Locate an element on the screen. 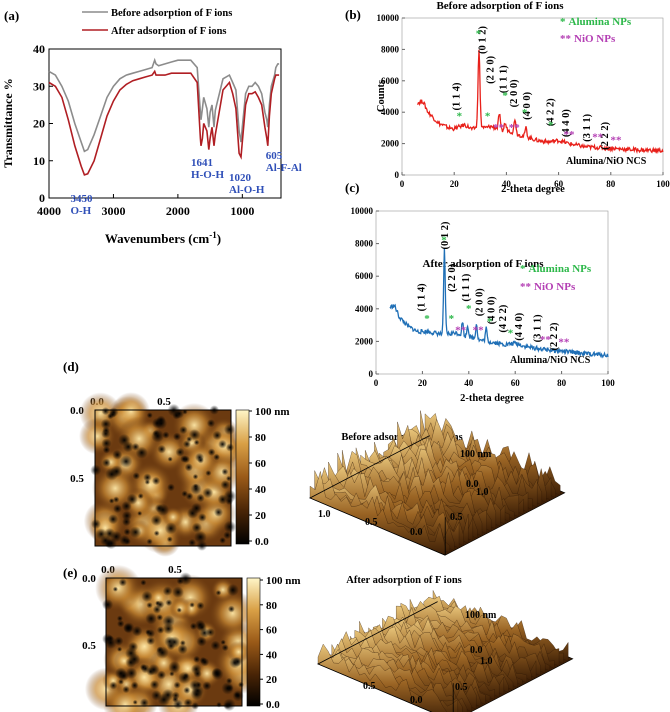  xrd-hkl-label: (3 1 1) is located at coordinates (538, 328).